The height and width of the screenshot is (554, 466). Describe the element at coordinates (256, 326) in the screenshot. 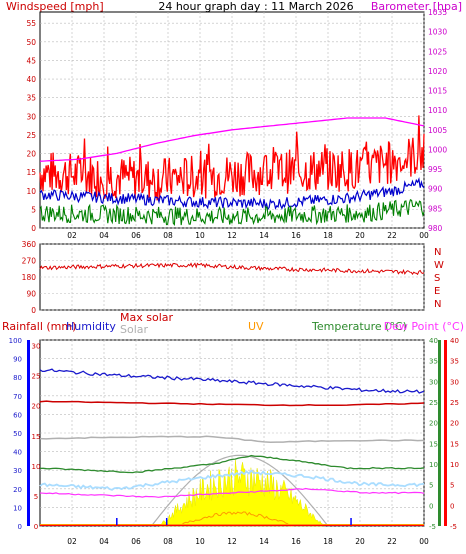

I see `uv-label: UV` at that location.